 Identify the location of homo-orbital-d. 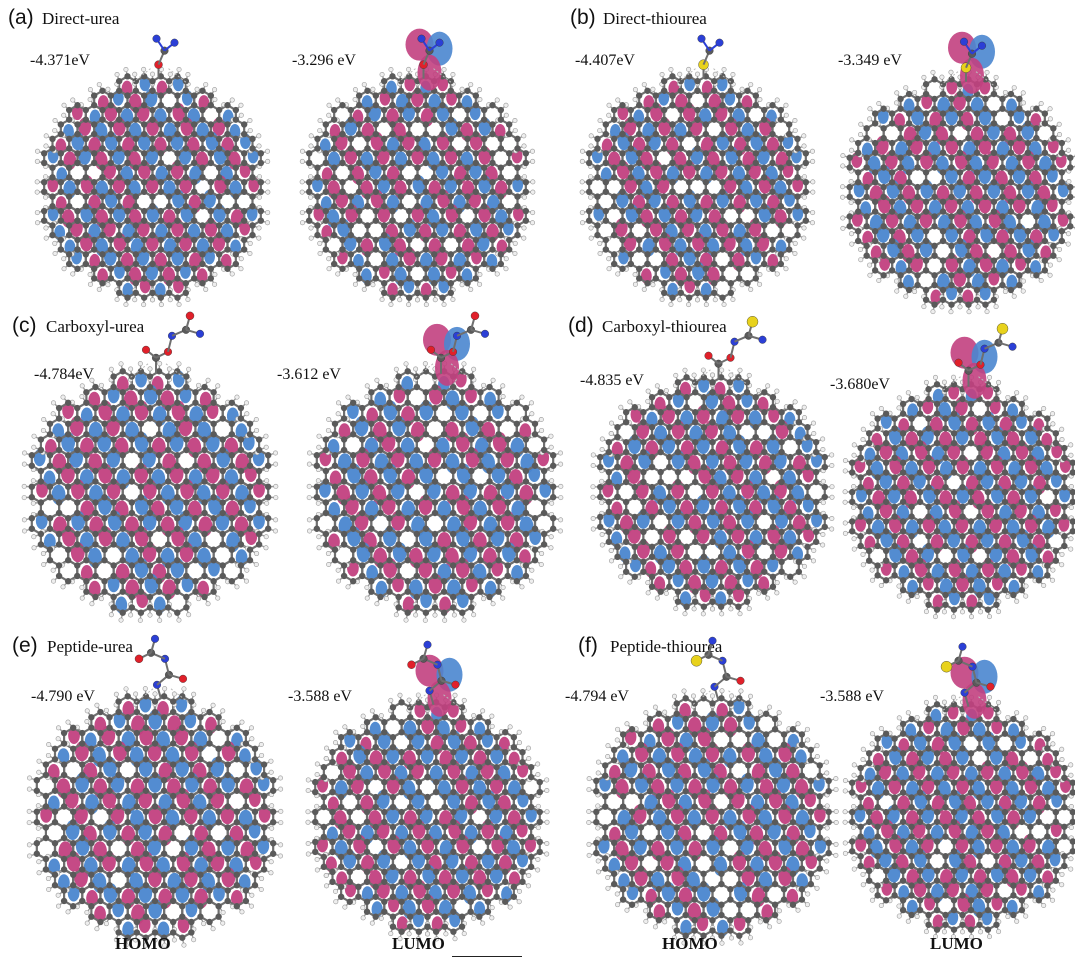
(712, 466).